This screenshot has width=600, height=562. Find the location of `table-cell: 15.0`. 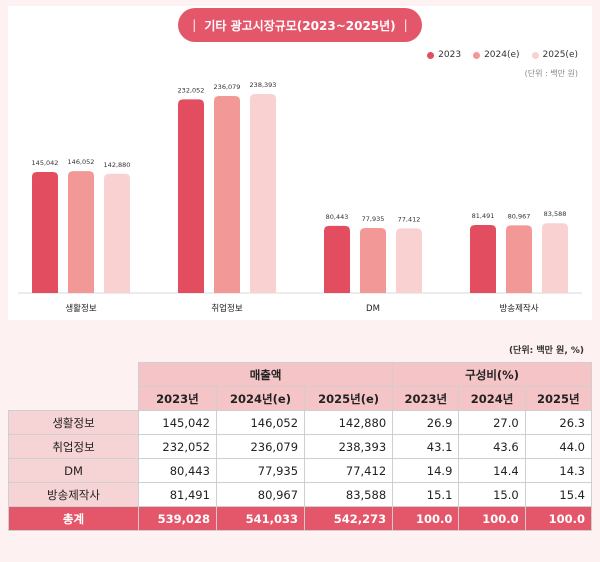

table-cell: 15.0 is located at coordinates (492, 494).